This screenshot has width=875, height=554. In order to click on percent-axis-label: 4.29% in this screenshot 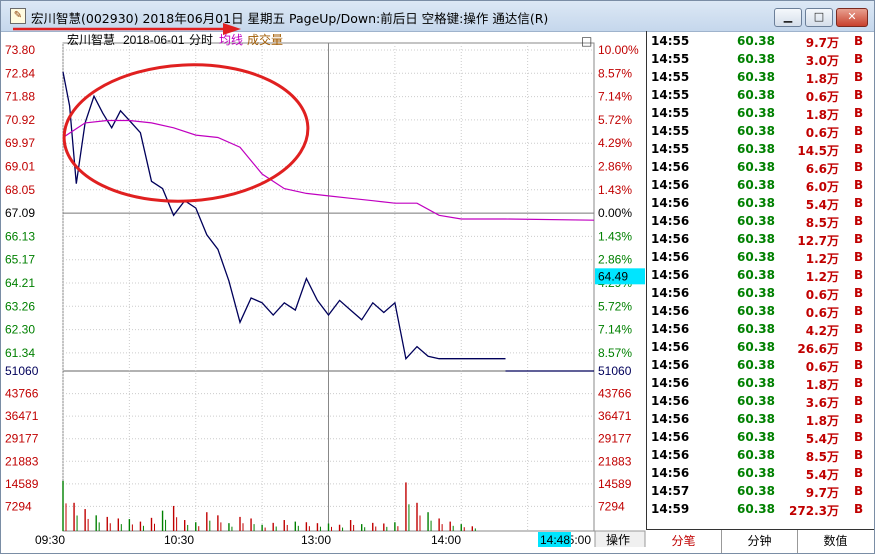, I will do `click(615, 143)`.